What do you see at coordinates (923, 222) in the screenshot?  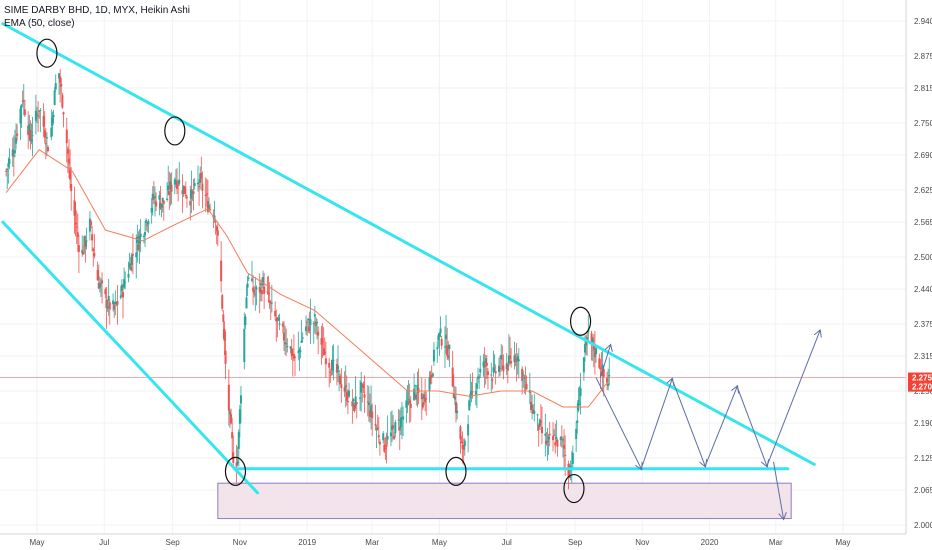 I see `y-tick-label: 2.565` at bounding box center [923, 222].